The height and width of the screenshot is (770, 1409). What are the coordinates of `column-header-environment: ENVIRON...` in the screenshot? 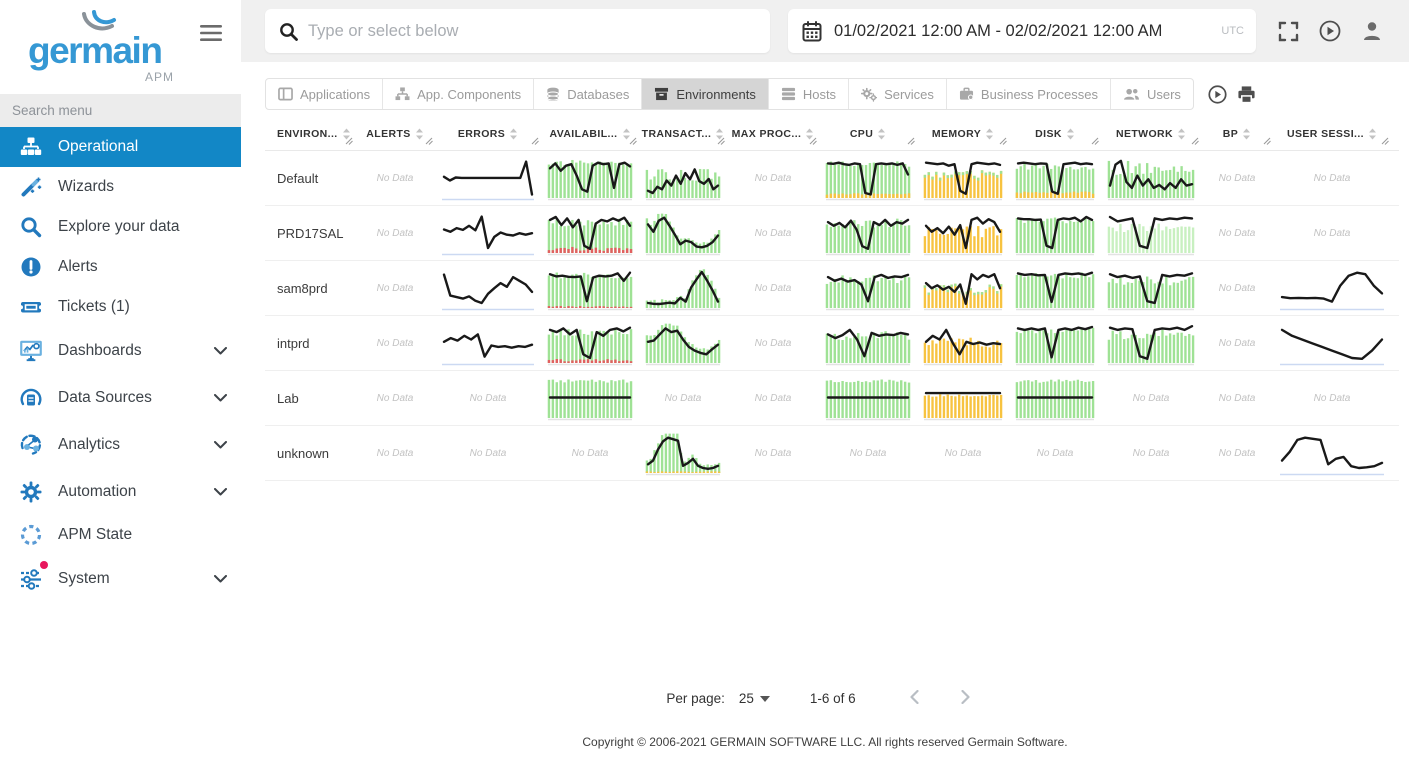 It's located at (310, 133).